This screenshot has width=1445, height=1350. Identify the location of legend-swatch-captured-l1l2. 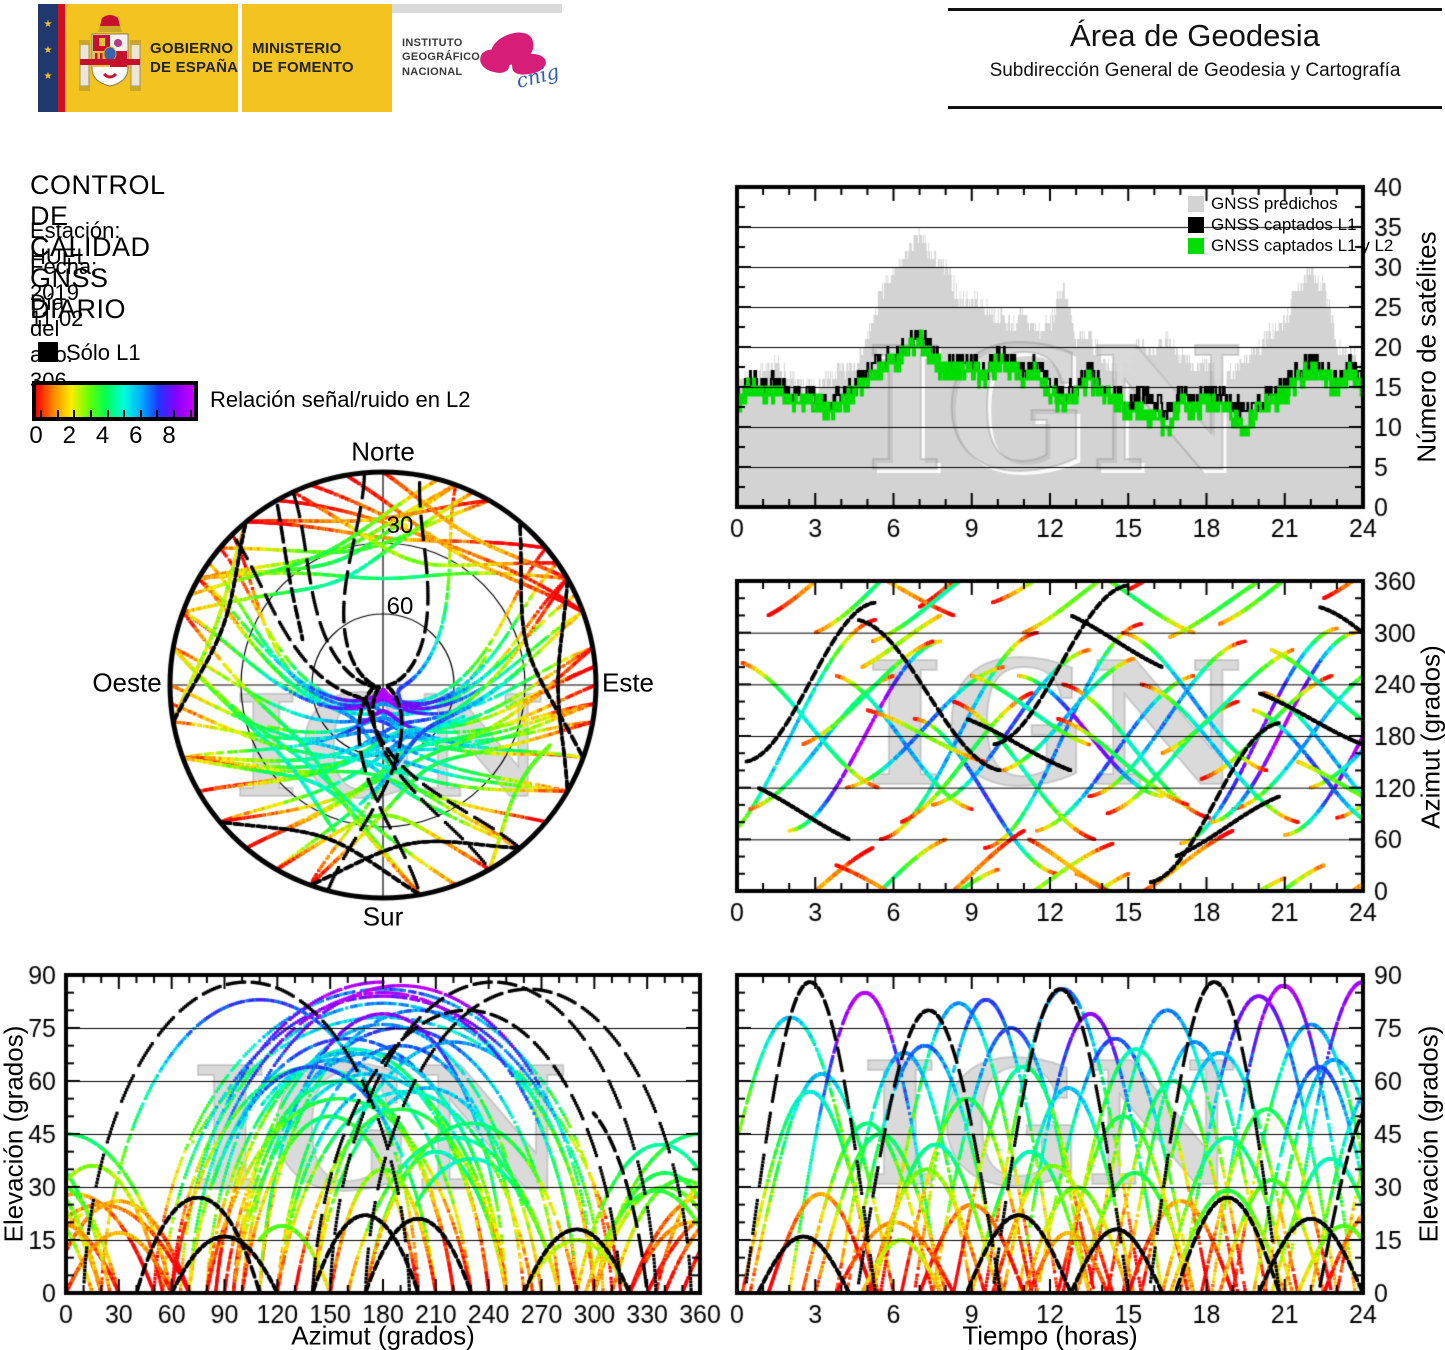
(1196, 246).